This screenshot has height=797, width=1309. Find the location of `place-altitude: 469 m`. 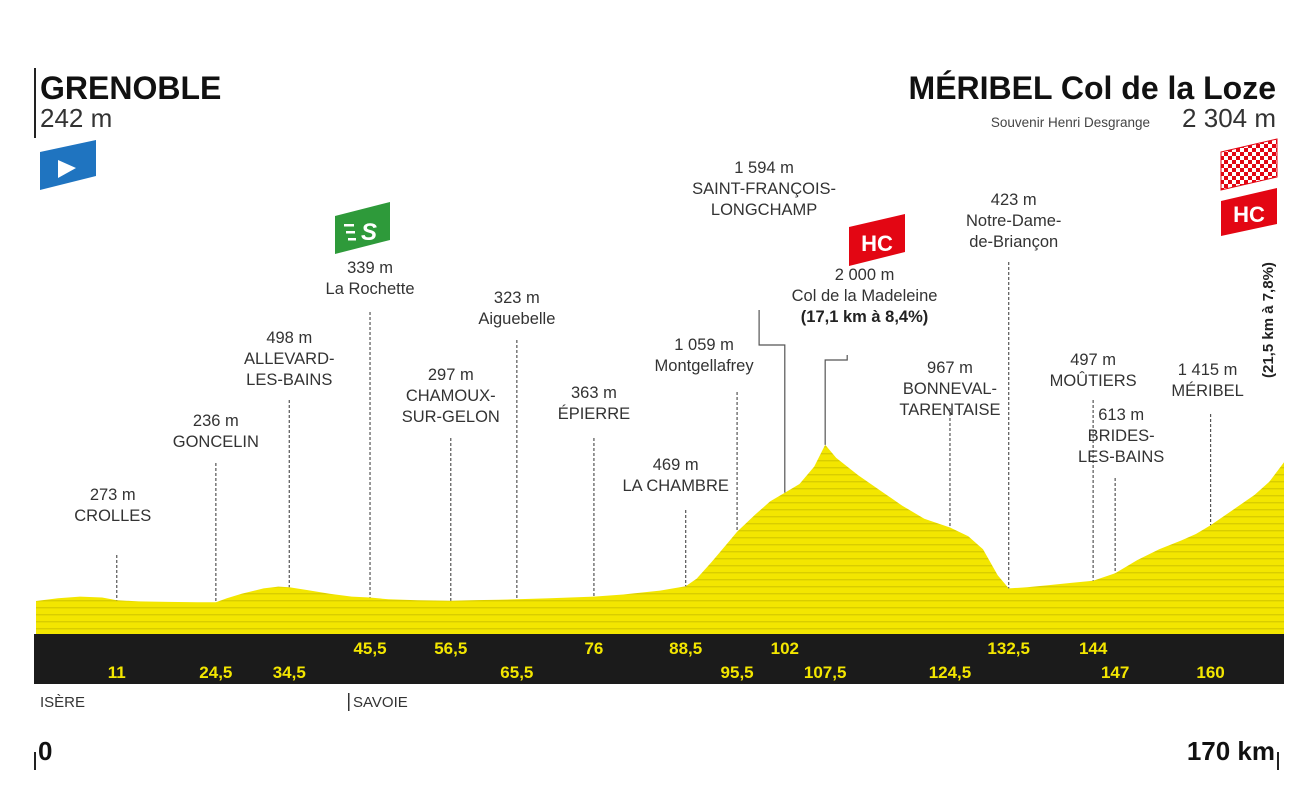

place-altitude: 469 m is located at coordinates (676, 465).